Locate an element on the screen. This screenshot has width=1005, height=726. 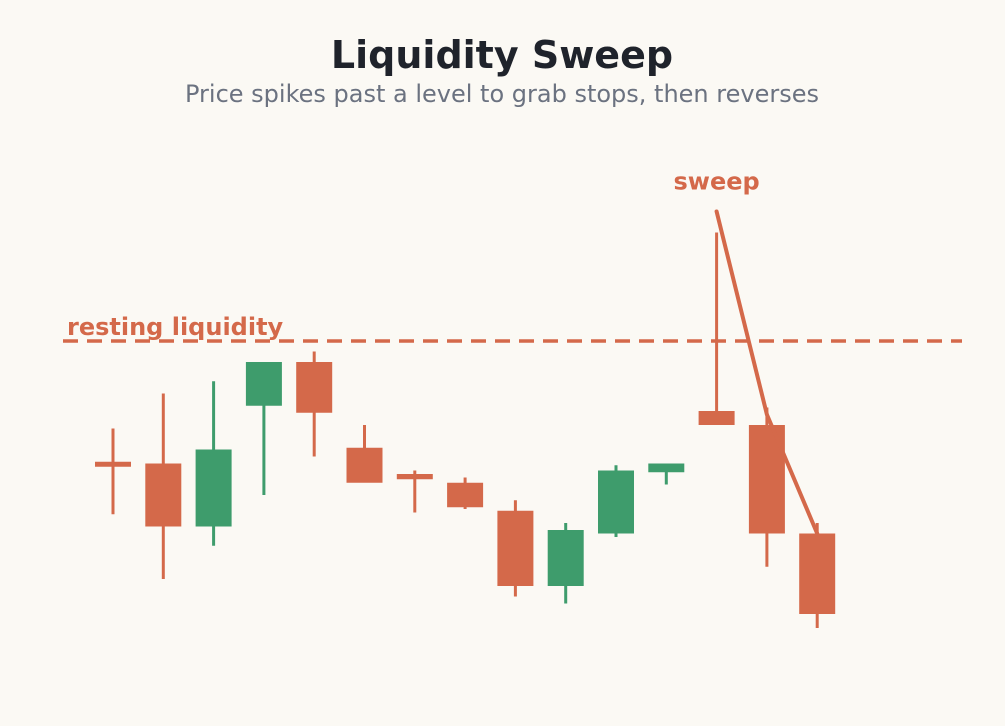
sweep-label: sweep is located at coordinates (716, 182).